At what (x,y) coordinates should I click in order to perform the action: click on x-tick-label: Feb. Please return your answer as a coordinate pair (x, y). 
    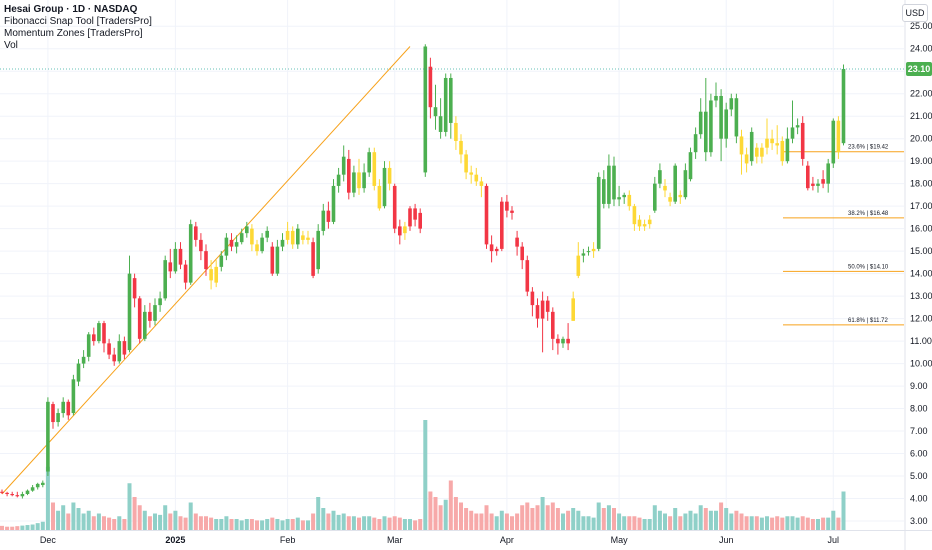
    Looking at the image, I should click on (288, 540).